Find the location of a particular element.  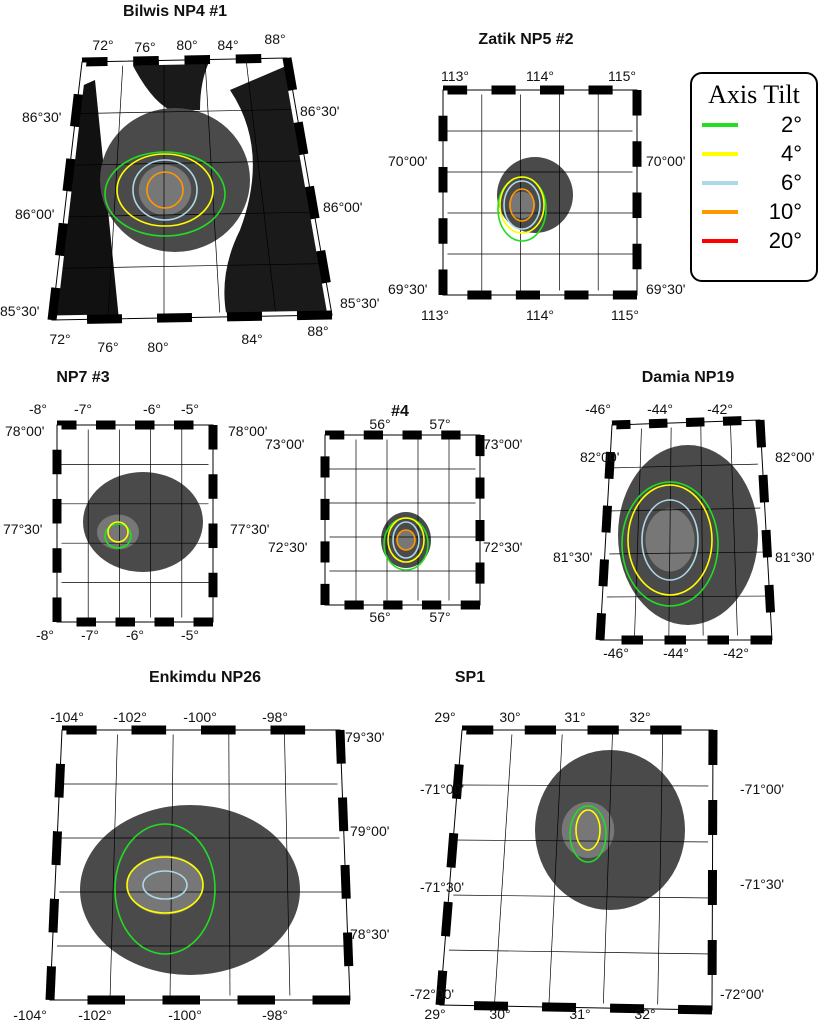

lon-label-top: 114° is located at coordinates (540, 76).